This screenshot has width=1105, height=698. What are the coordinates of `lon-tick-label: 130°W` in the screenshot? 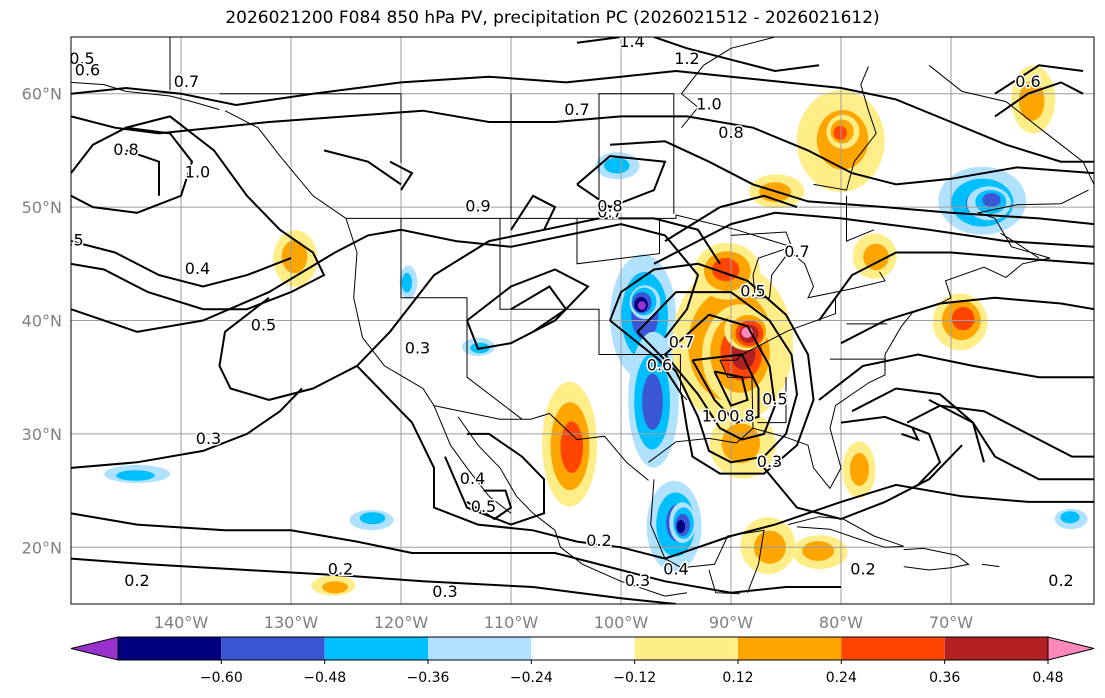 It's located at (291, 622).